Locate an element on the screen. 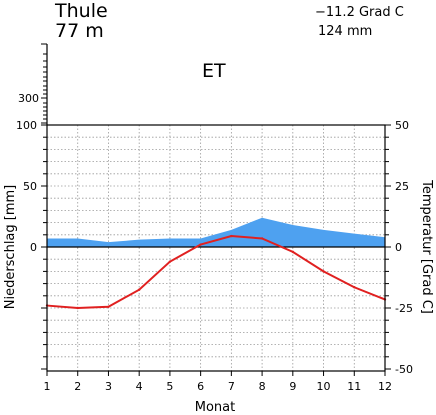 Image resolution: width=436 pixels, height=415 pixels. left-axis-title: Niederschlag [mm] is located at coordinates (10, 247).